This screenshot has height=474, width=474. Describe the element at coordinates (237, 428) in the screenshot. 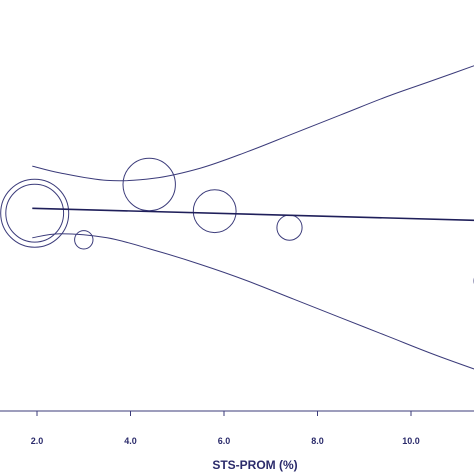

I see `x-axis: 2.0 4.0 6.0 8.0 10.0` at that location.